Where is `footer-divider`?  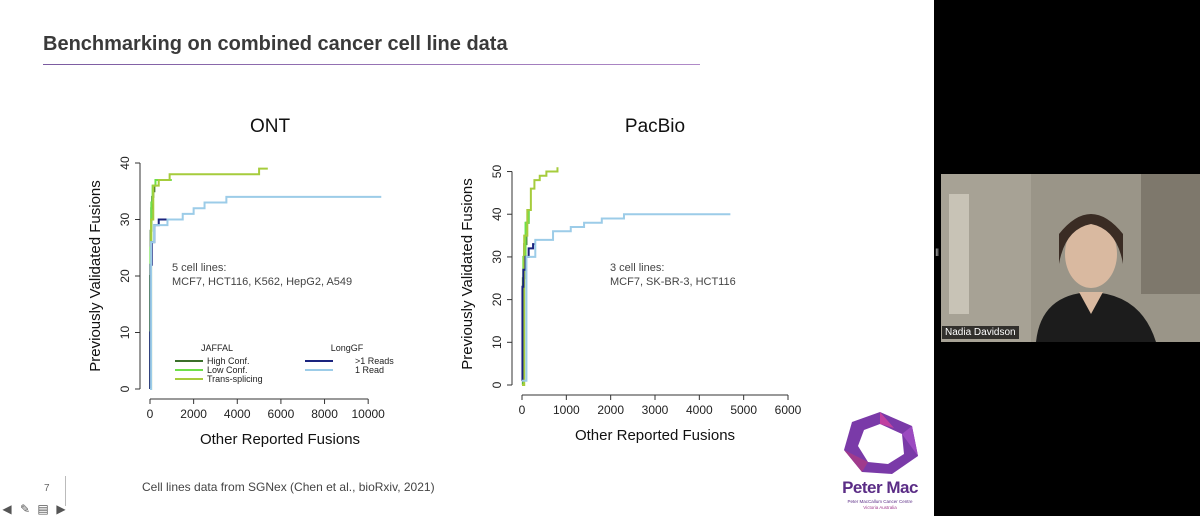 footer-divider is located at coordinates (65, 491).